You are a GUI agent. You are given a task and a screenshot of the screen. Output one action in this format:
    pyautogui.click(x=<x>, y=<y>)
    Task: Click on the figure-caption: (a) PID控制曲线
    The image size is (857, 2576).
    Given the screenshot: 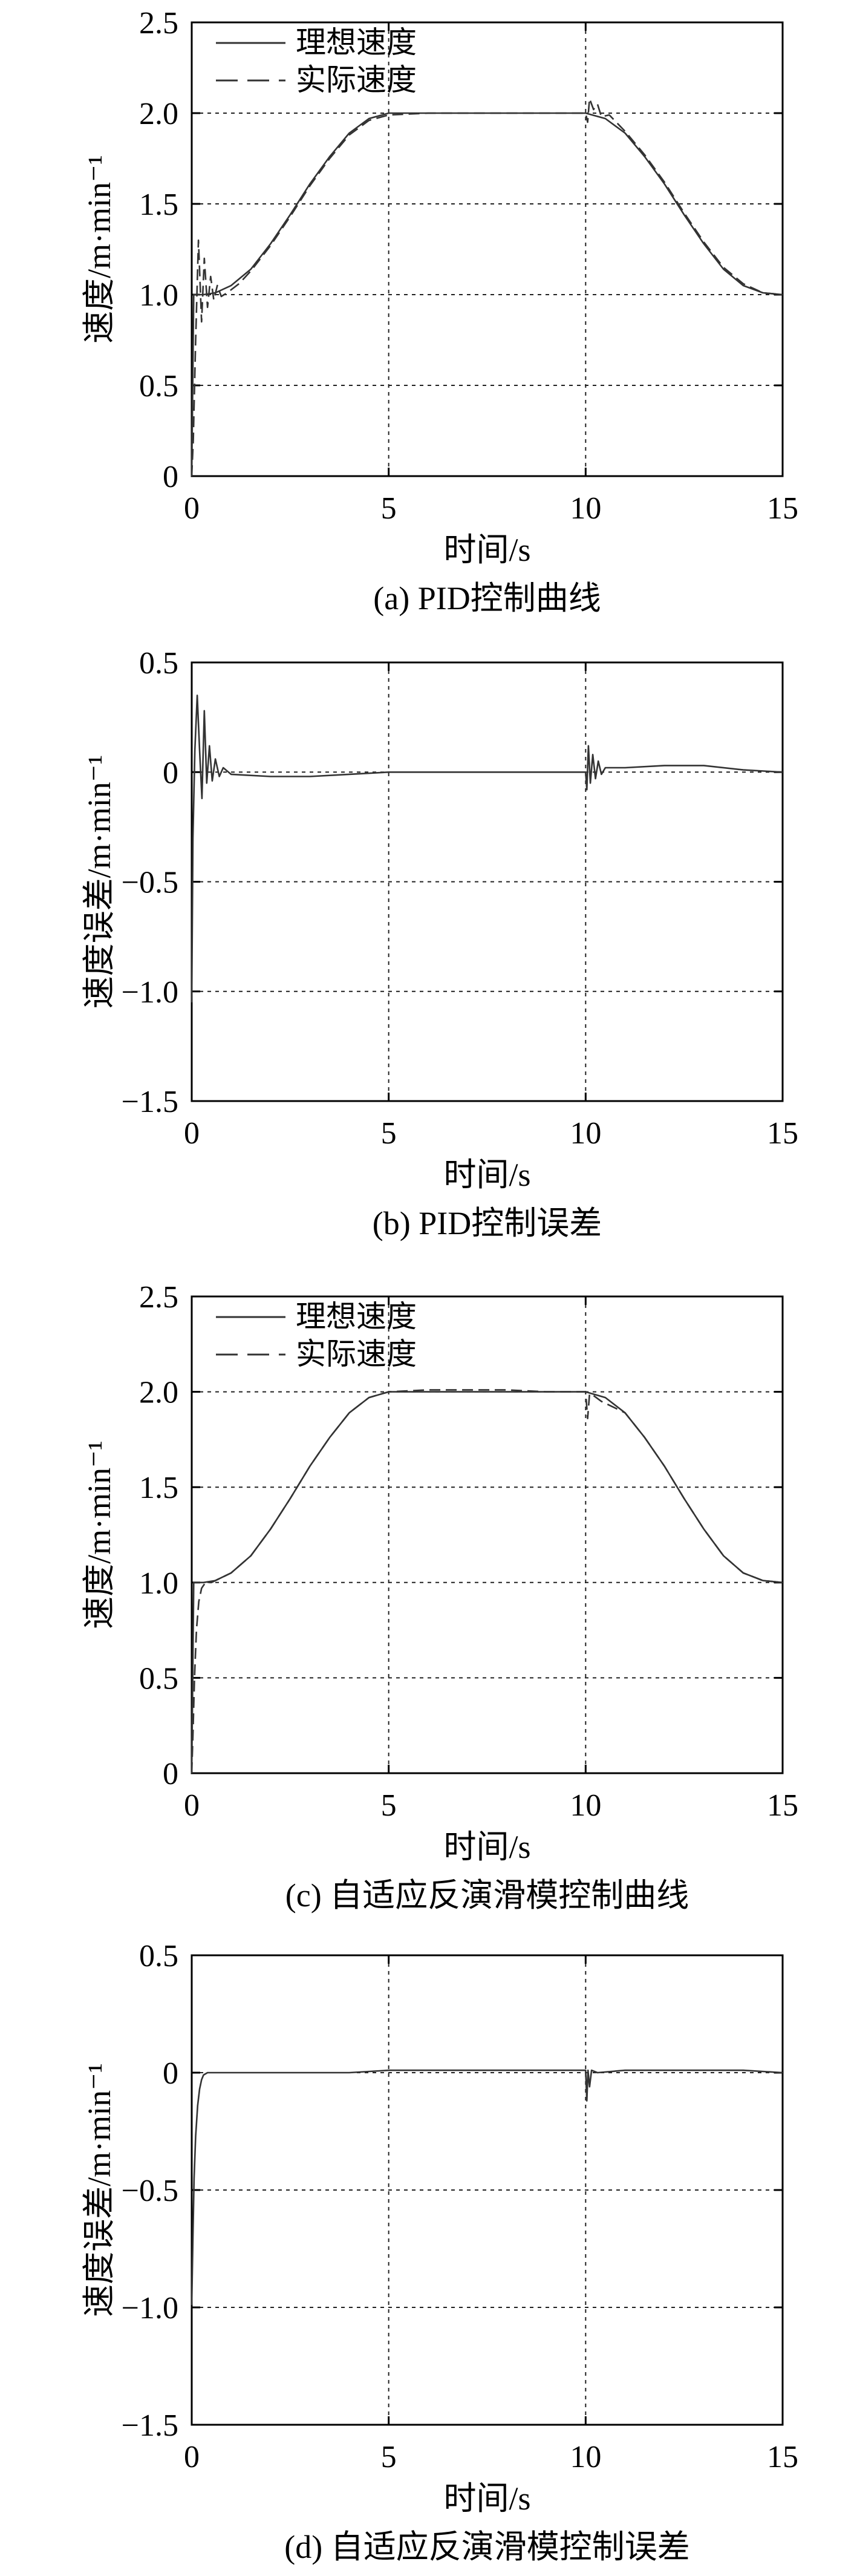 What is the action you would take?
    pyautogui.click(x=487, y=598)
    